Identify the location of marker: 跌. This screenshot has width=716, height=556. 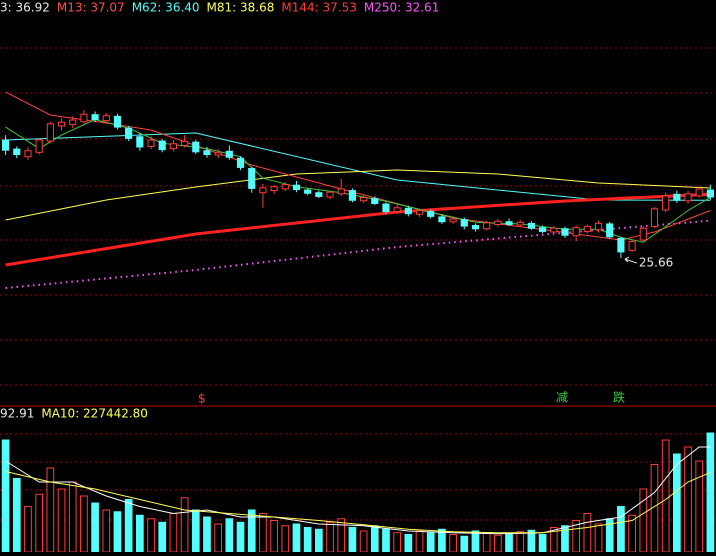
(619, 397).